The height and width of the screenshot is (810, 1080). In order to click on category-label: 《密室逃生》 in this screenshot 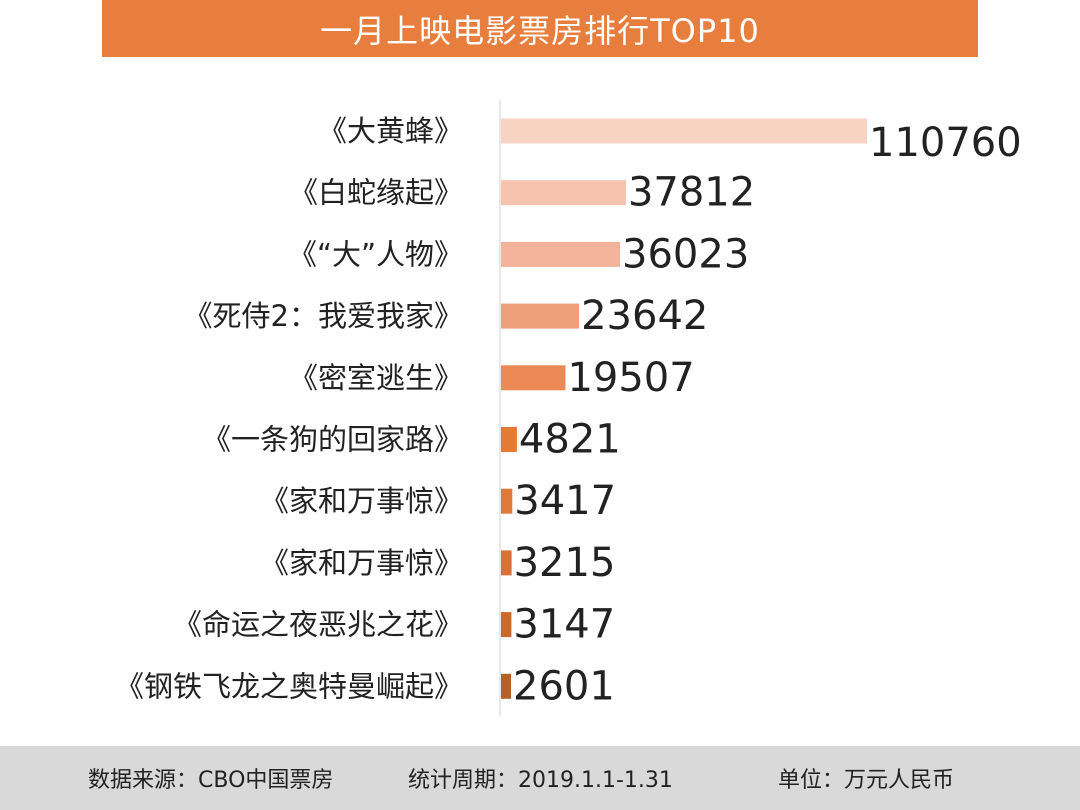, I will do `click(376, 378)`.